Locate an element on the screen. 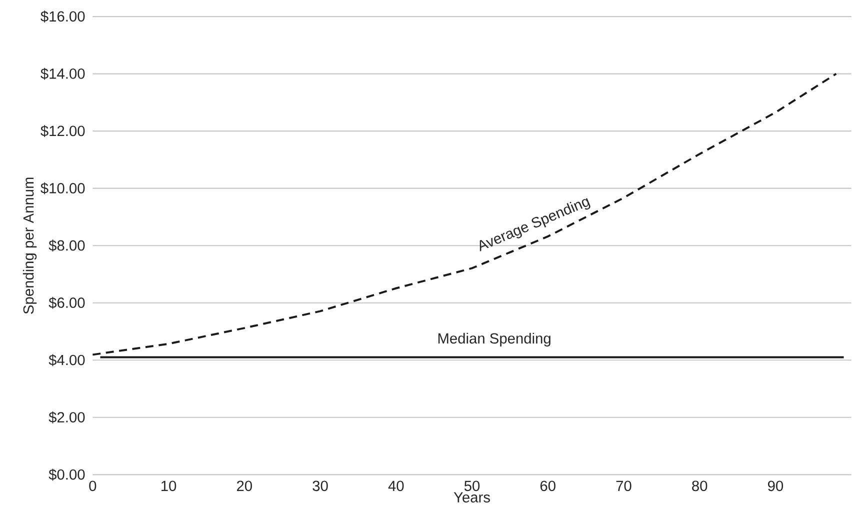 This screenshot has height=526, width=854. y-tick-label: $8.00 is located at coordinates (66, 246).